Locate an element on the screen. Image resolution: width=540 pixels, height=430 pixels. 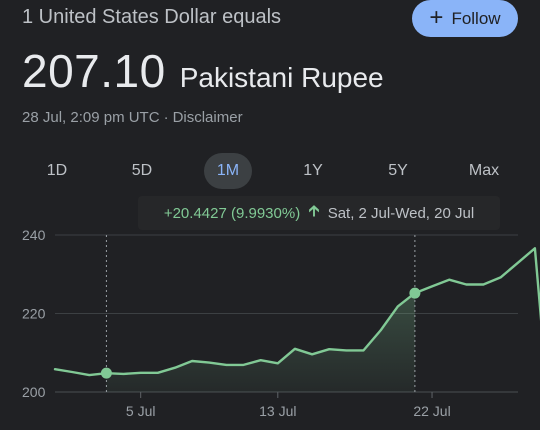
y-tick-label: 220 is located at coordinates (34, 314).